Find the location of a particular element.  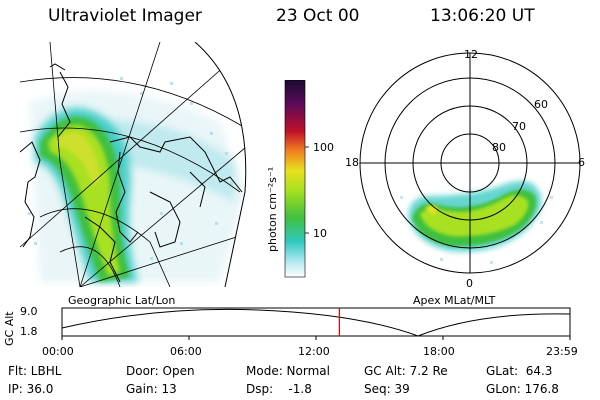

timeline-y-label: GC Alt is located at coordinates (9, 328).